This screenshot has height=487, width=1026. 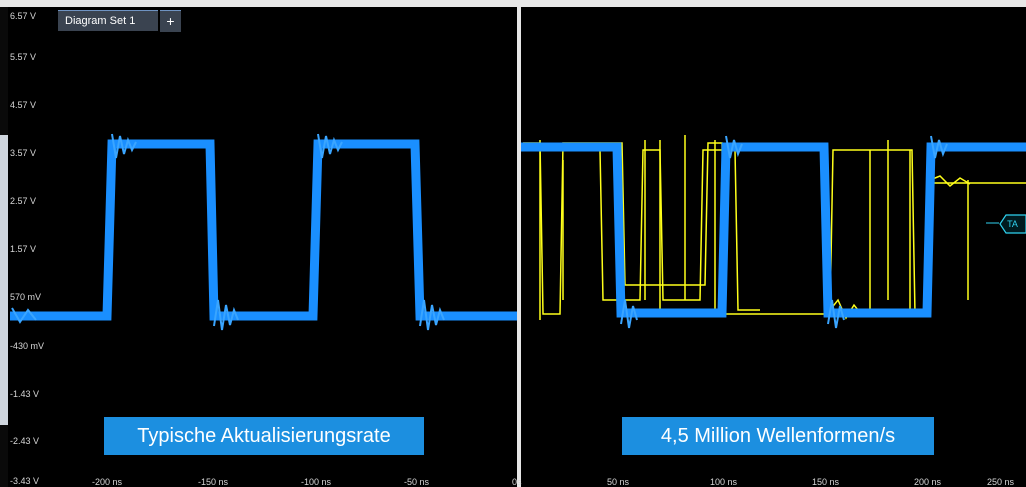 What do you see at coordinates (513, 3) in the screenshot?
I see `top-border` at bounding box center [513, 3].